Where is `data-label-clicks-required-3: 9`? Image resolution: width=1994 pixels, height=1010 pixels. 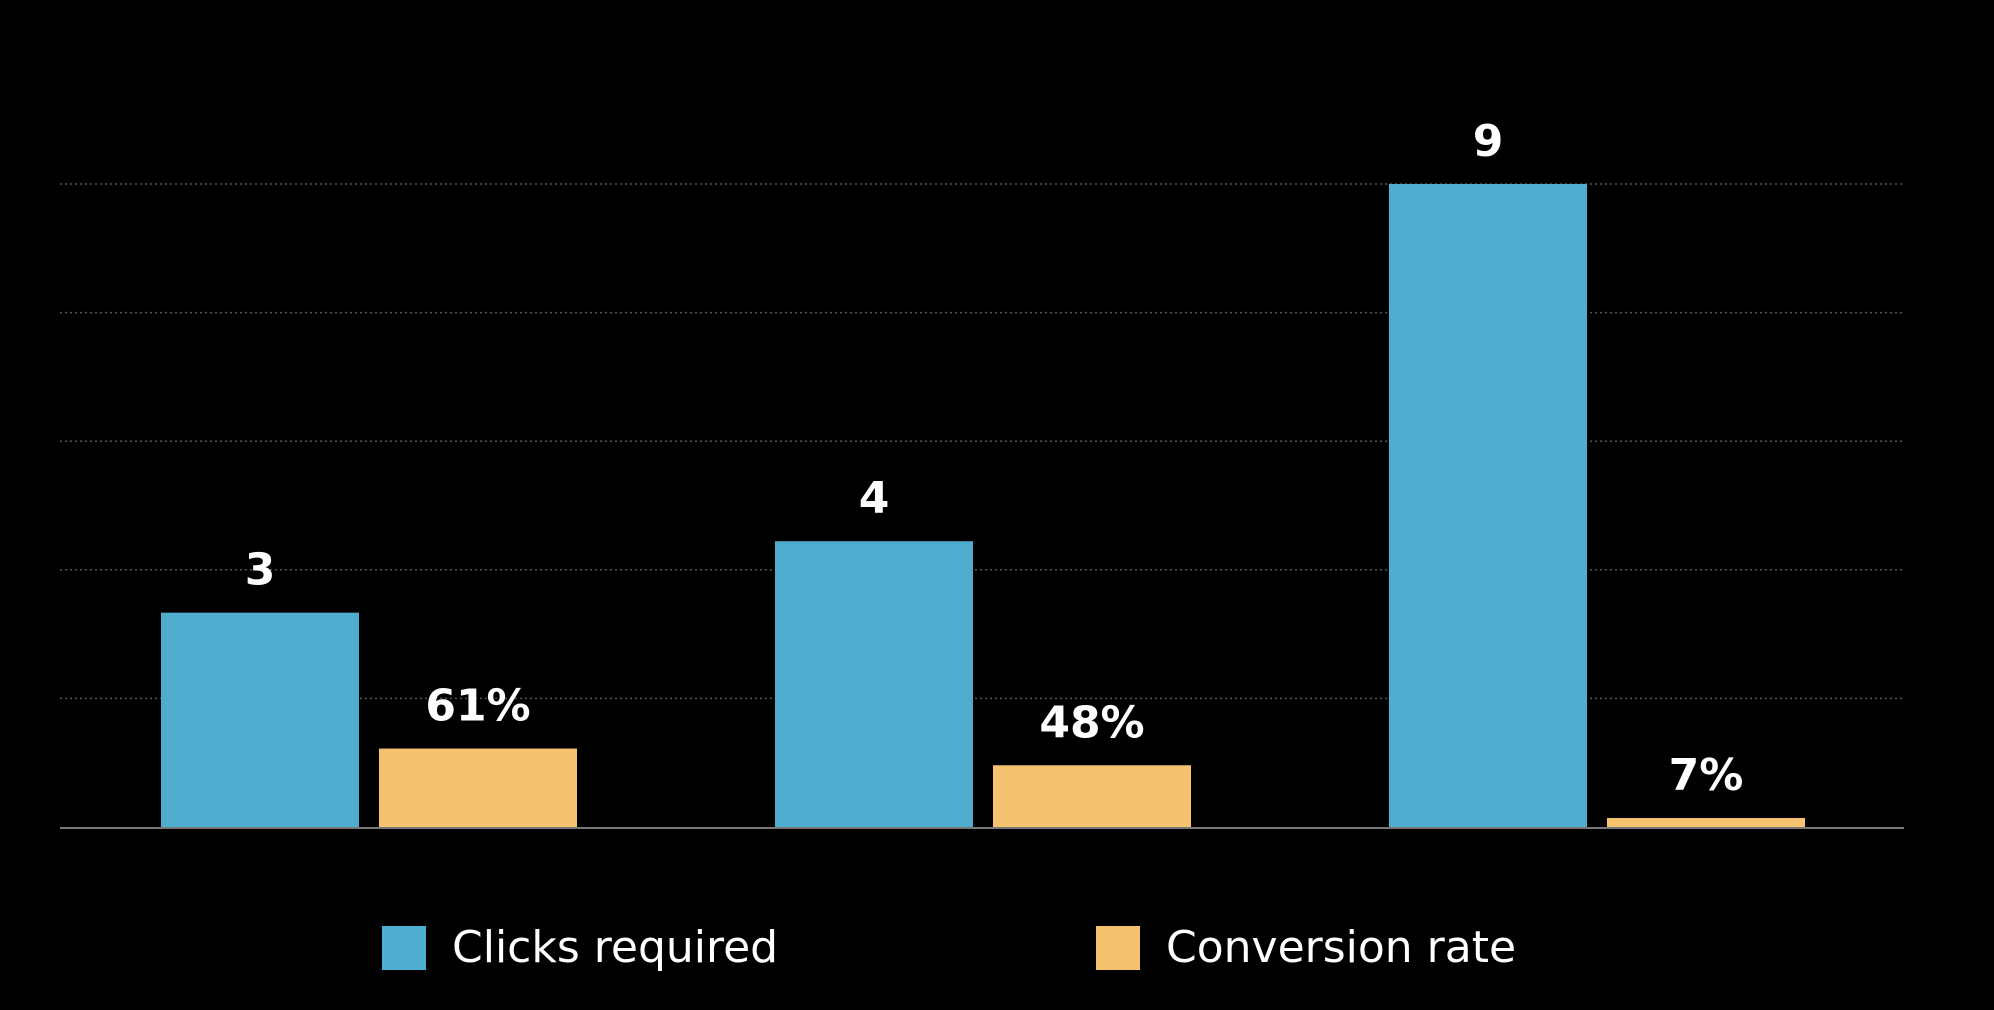
data-label-clicks-required-3: 9 is located at coordinates (1488, 141).